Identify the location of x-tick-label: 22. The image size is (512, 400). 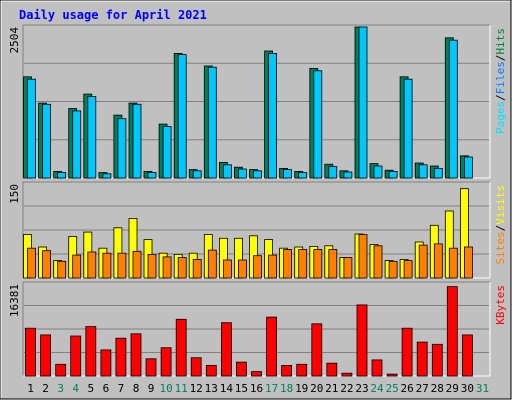
(346, 388).